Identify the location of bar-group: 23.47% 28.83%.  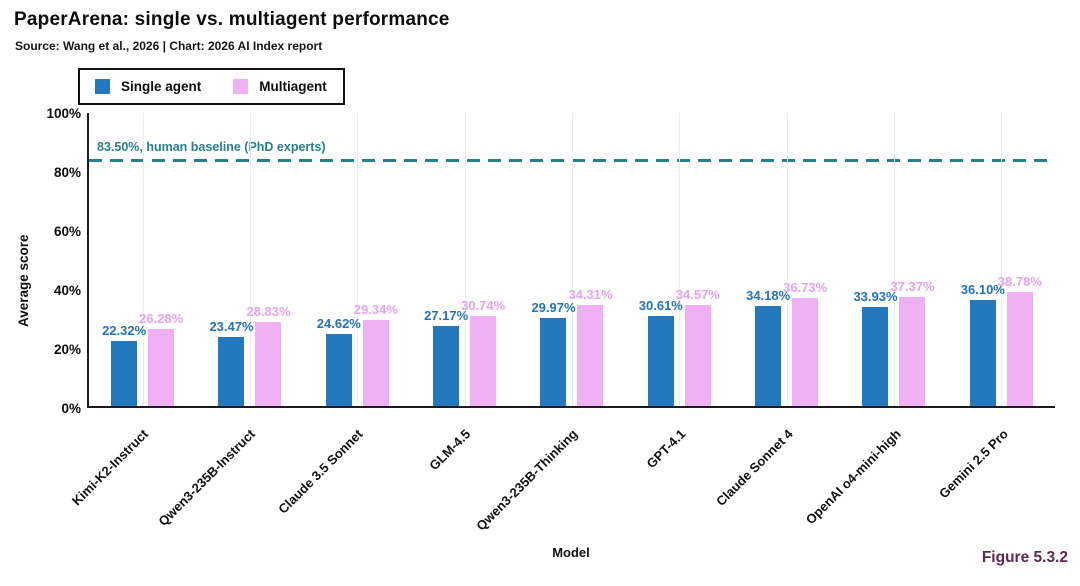
(249, 259).